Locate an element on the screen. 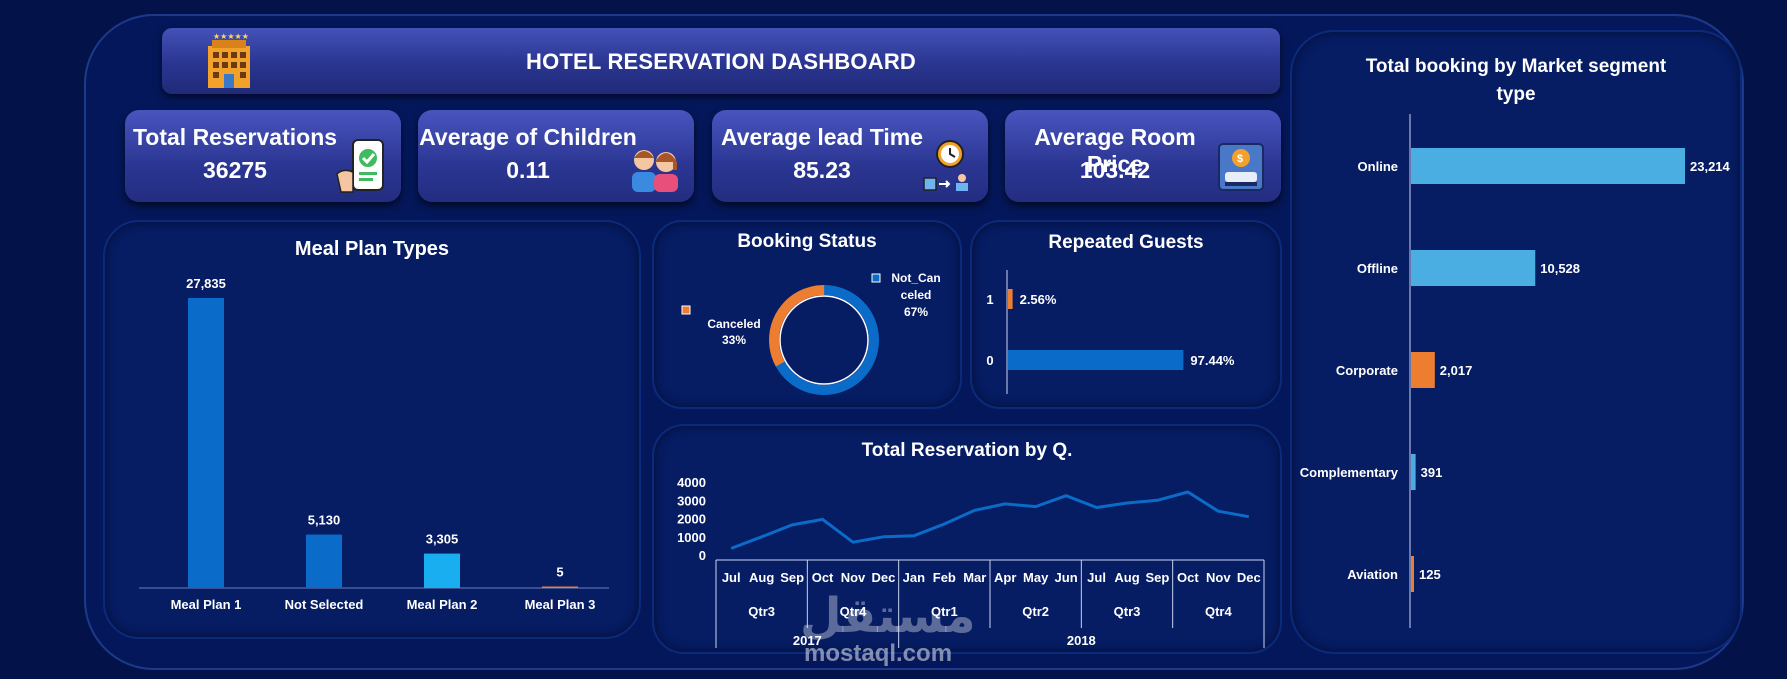  category-label: Corporate is located at coordinates (1367, 370).